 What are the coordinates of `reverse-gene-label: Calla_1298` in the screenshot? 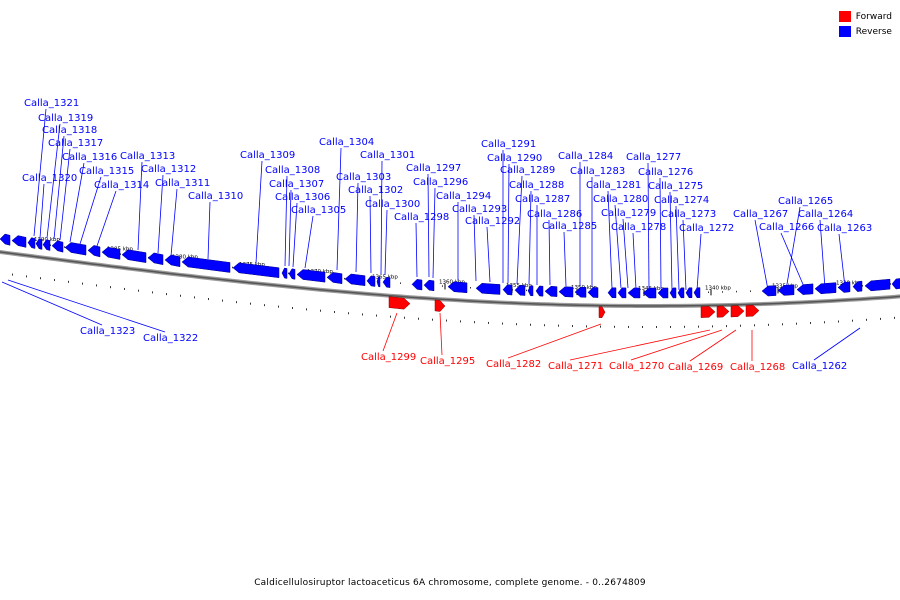 It's located at (421, 217).